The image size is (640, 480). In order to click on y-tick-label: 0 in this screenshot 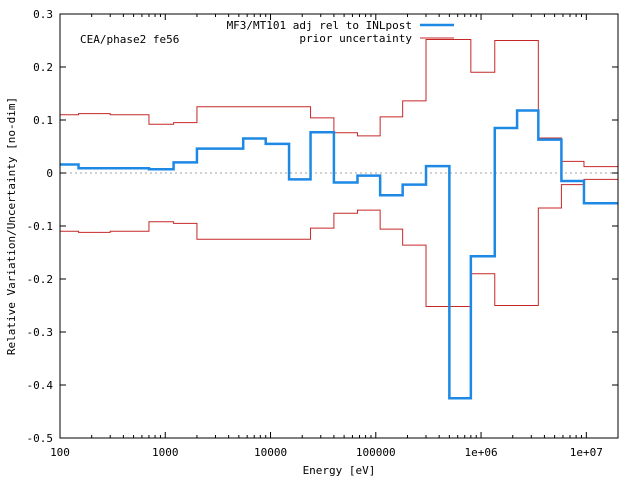, I will do `click(49, 173)`.